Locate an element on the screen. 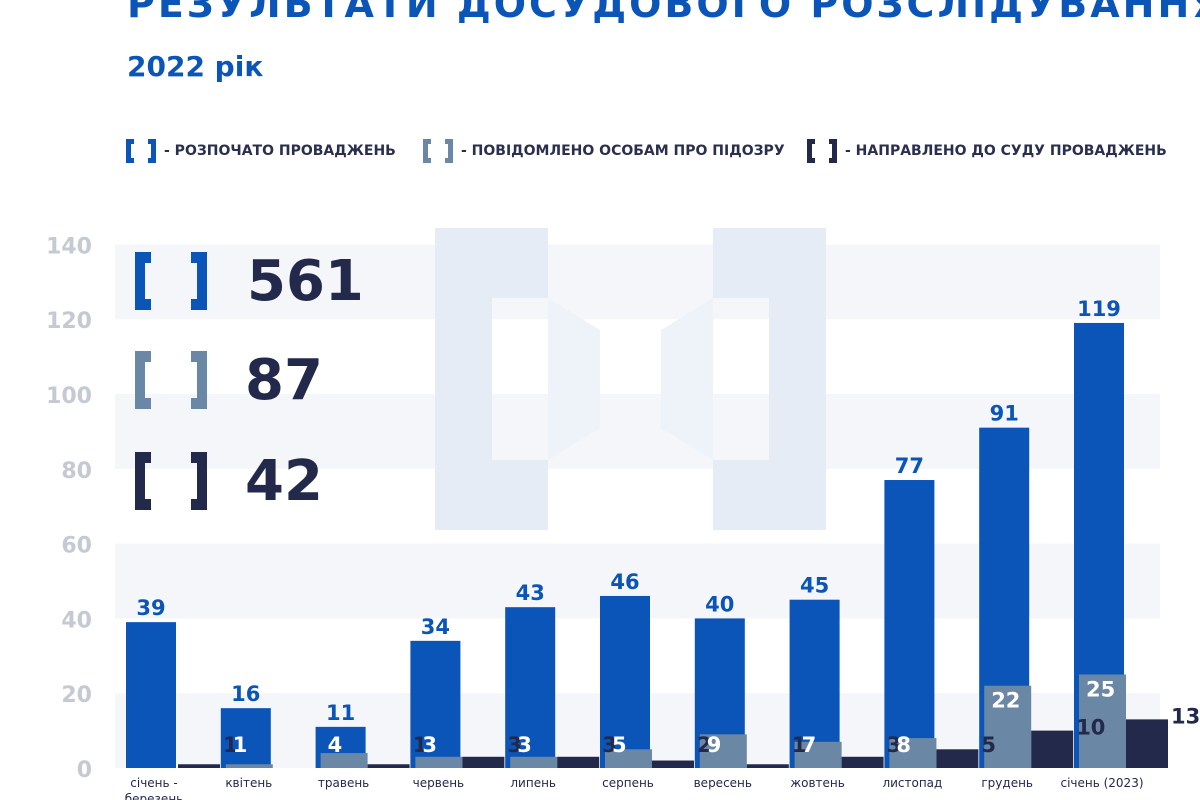  total-suspicion-value: 87 is located at coordinates (284, 380).